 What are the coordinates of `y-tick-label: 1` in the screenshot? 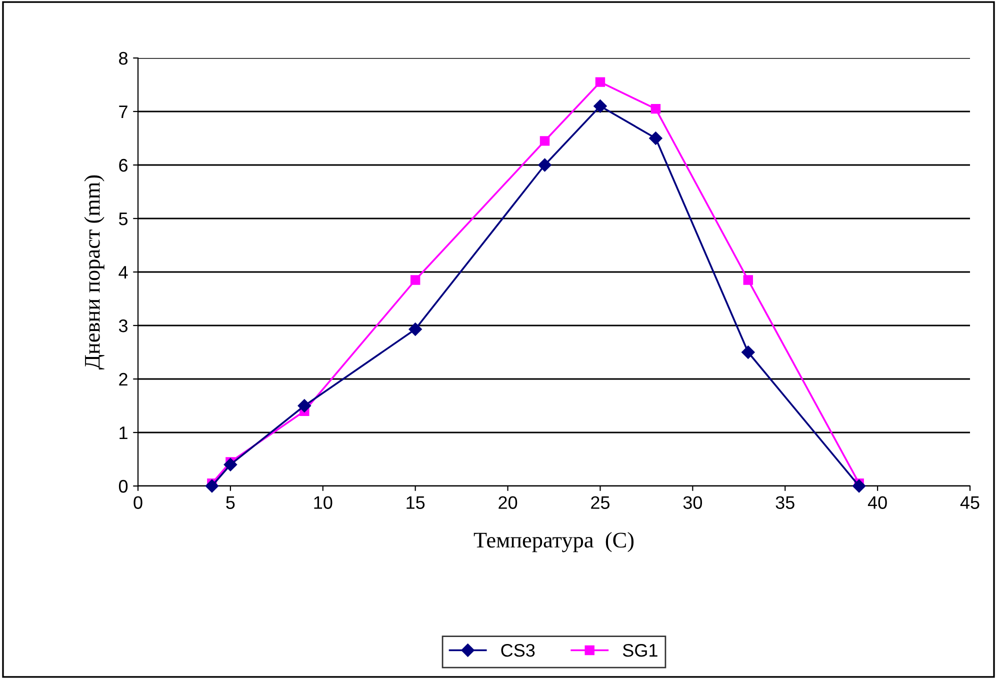 It's located at (124, 433).